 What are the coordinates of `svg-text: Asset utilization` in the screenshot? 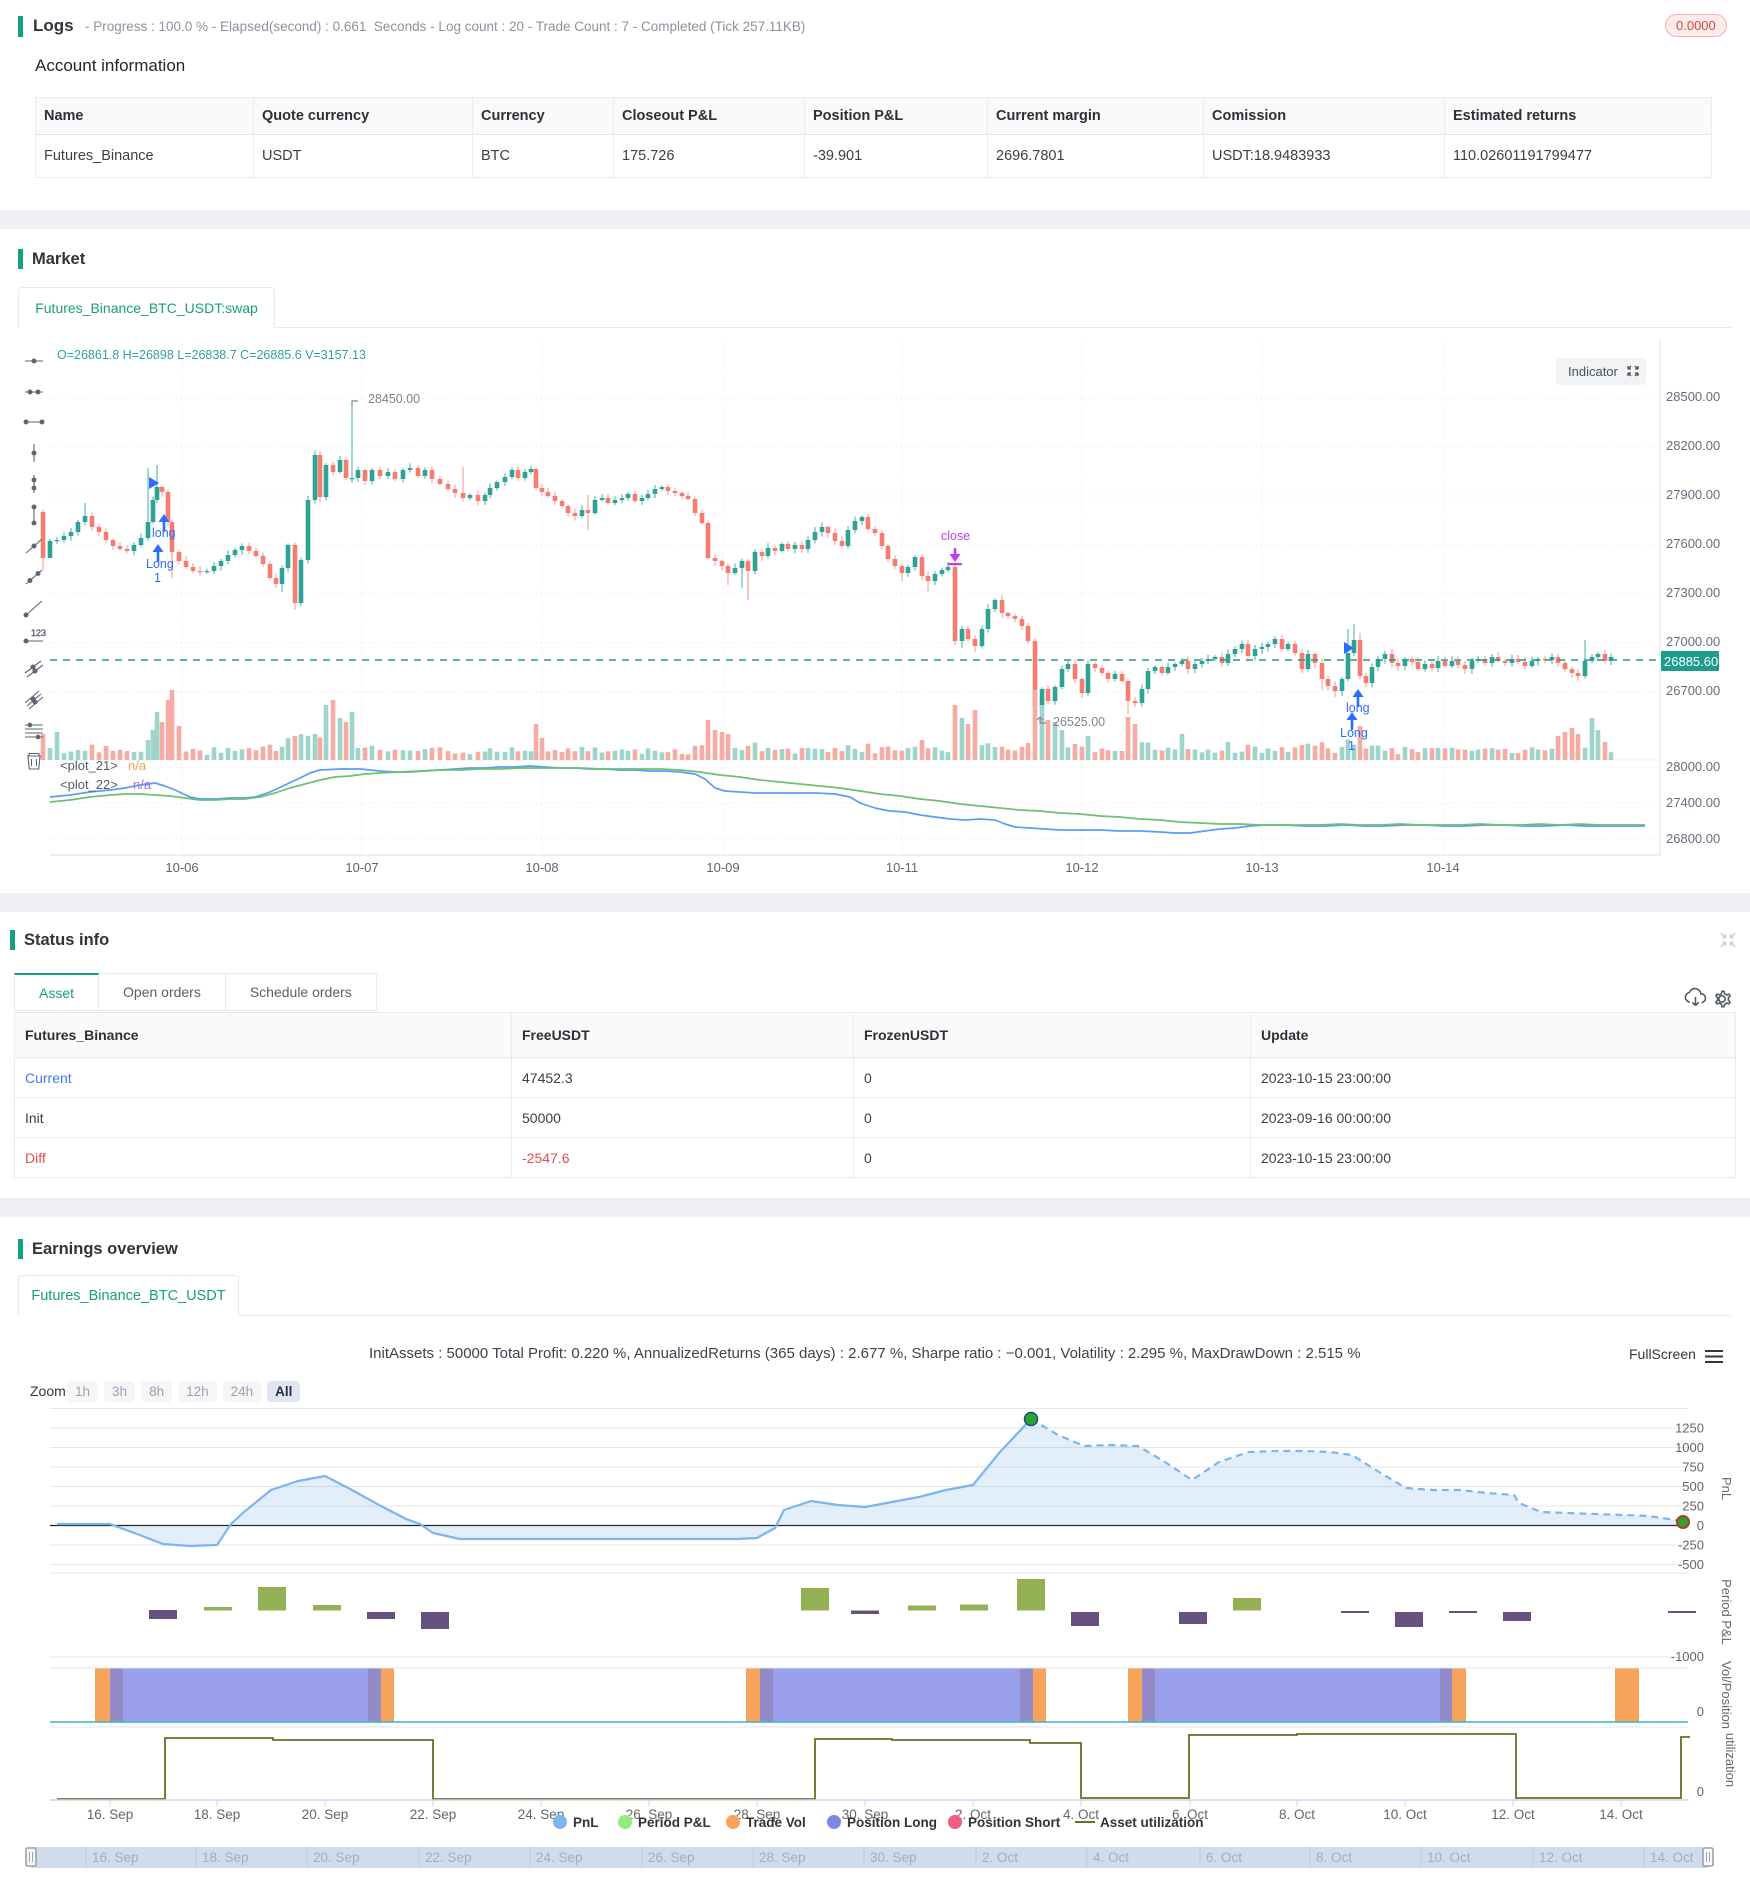 It's located at (1152, 1822).